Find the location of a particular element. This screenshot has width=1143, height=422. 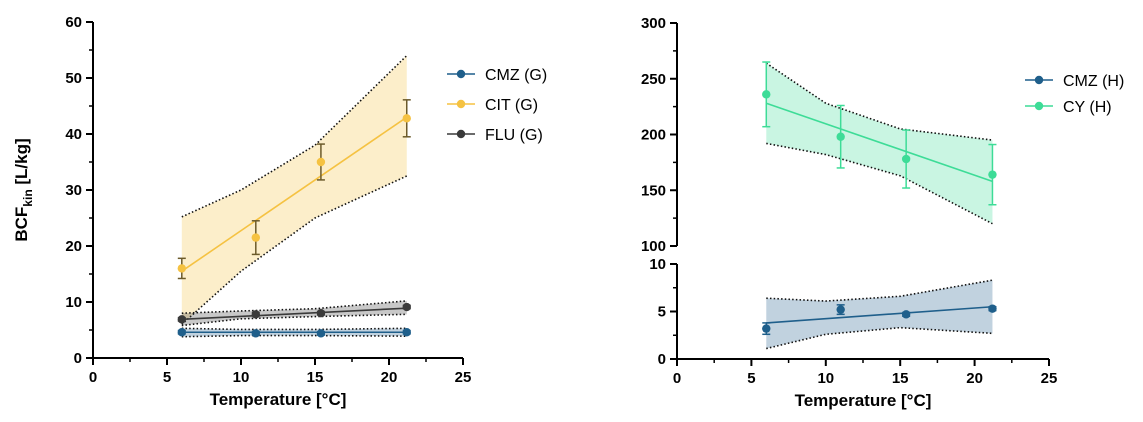

legend-item-cit-g: CIT (G) is located at coordinates (492, 105).